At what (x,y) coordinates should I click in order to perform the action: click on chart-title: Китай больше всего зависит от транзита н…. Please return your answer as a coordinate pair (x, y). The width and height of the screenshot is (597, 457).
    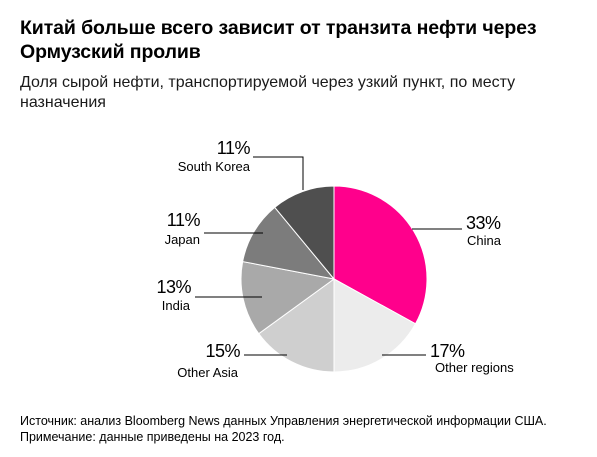
    Looking at the image, I should click on (278, 40).